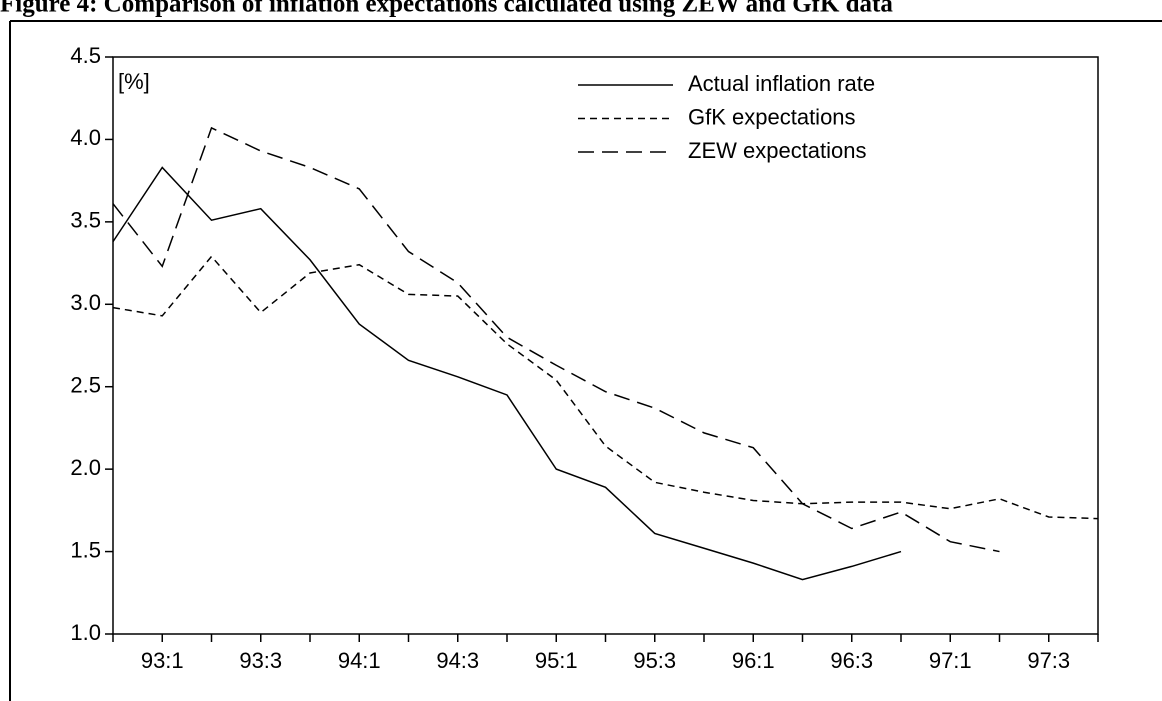  I want to click on y-tick-label: 2.0, so click(85, 467).